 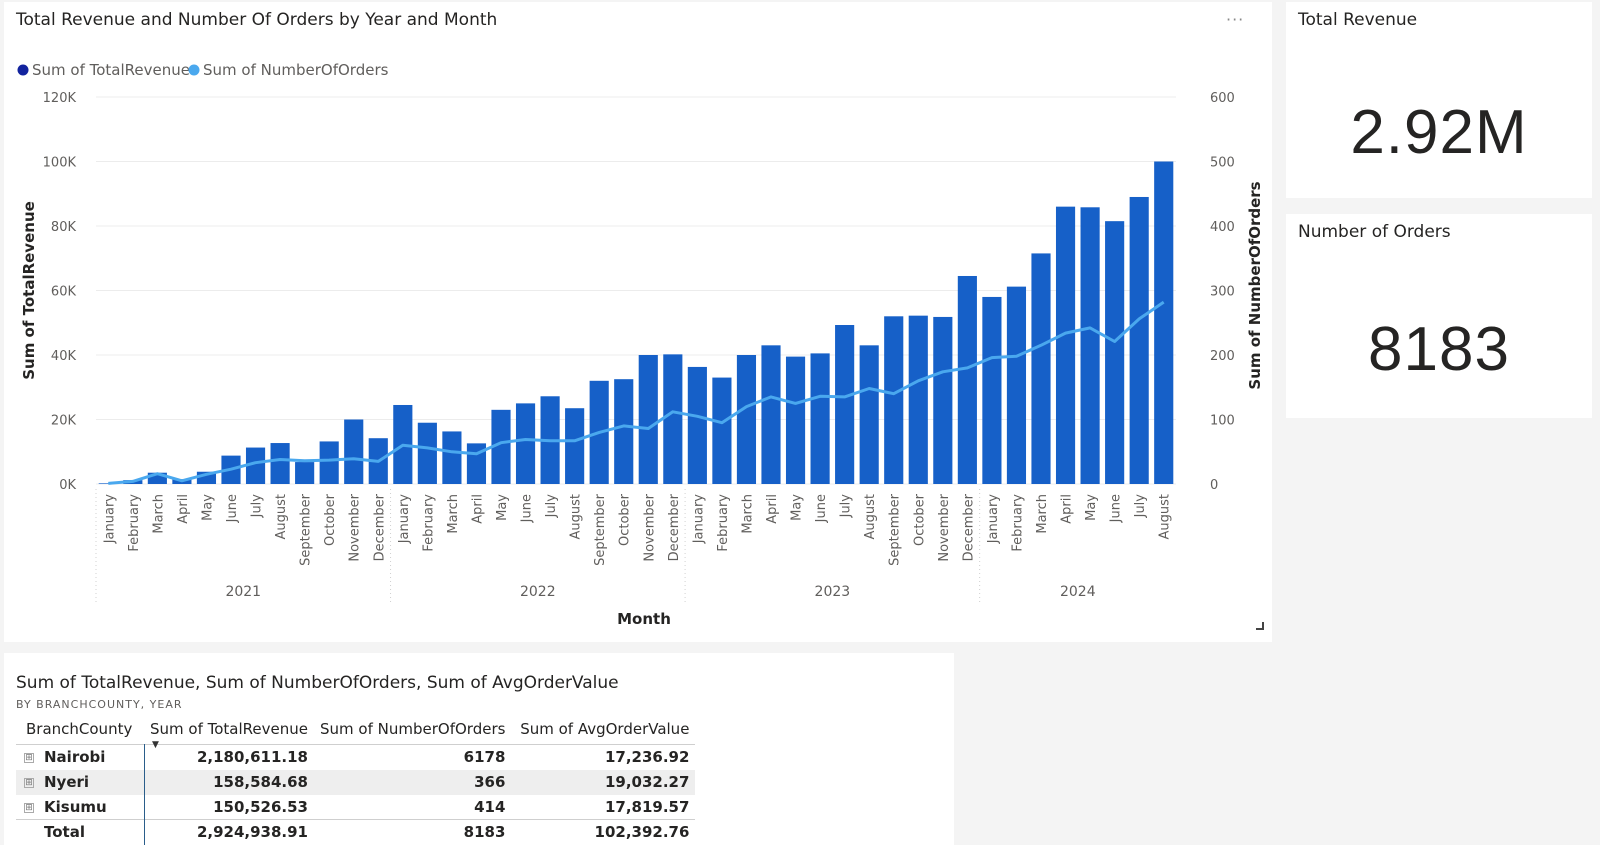 I want to click on y-tick-label: 60K, so click(x=64, y=292).